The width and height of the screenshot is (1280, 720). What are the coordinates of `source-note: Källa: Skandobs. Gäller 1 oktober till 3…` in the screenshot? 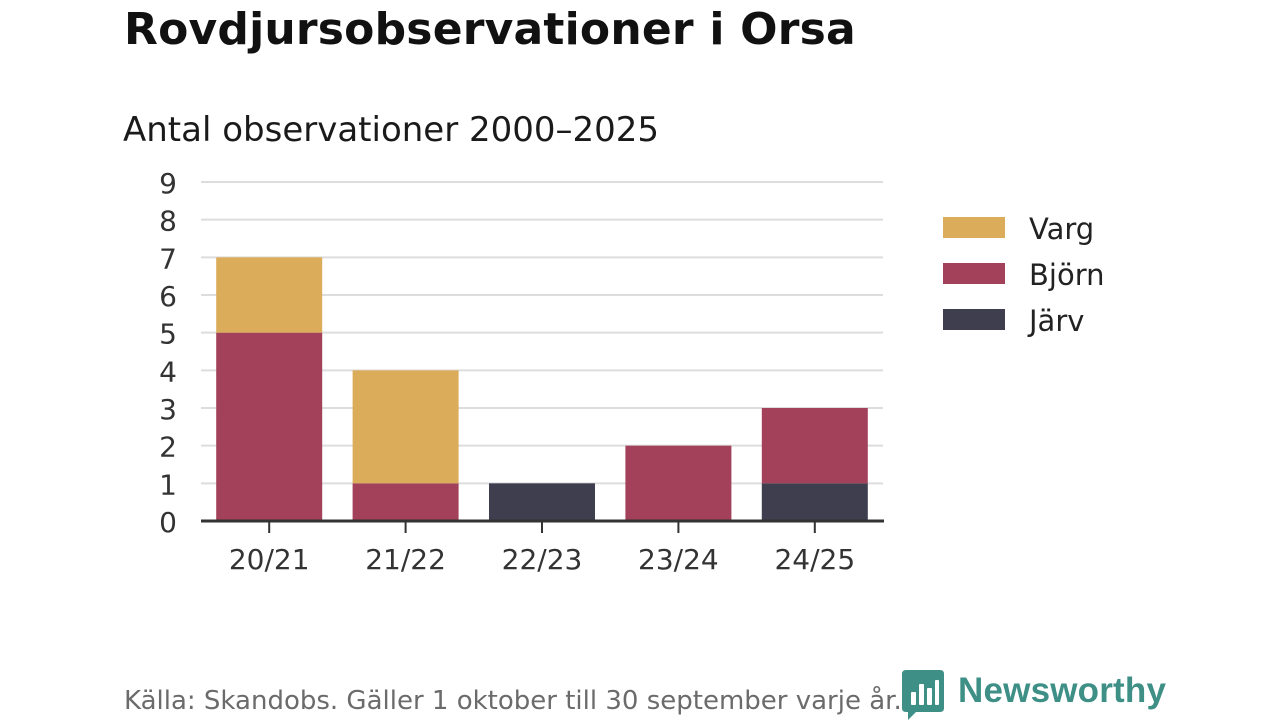 It's located at (513, 701).